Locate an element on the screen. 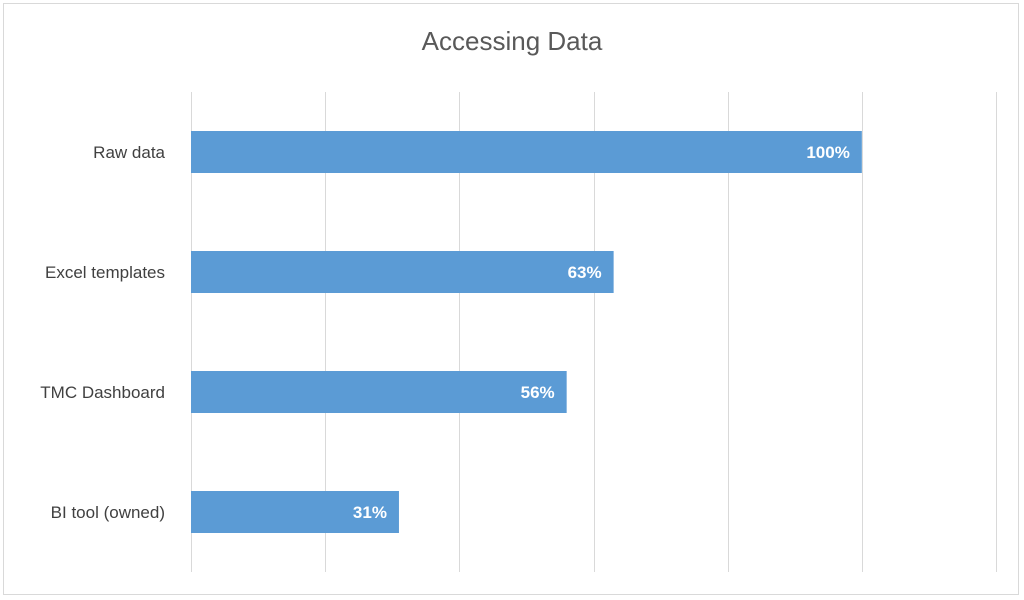 The width and height of the screenshot is (1024, 600). data-label: 31% is located at coordinates (370, 512).